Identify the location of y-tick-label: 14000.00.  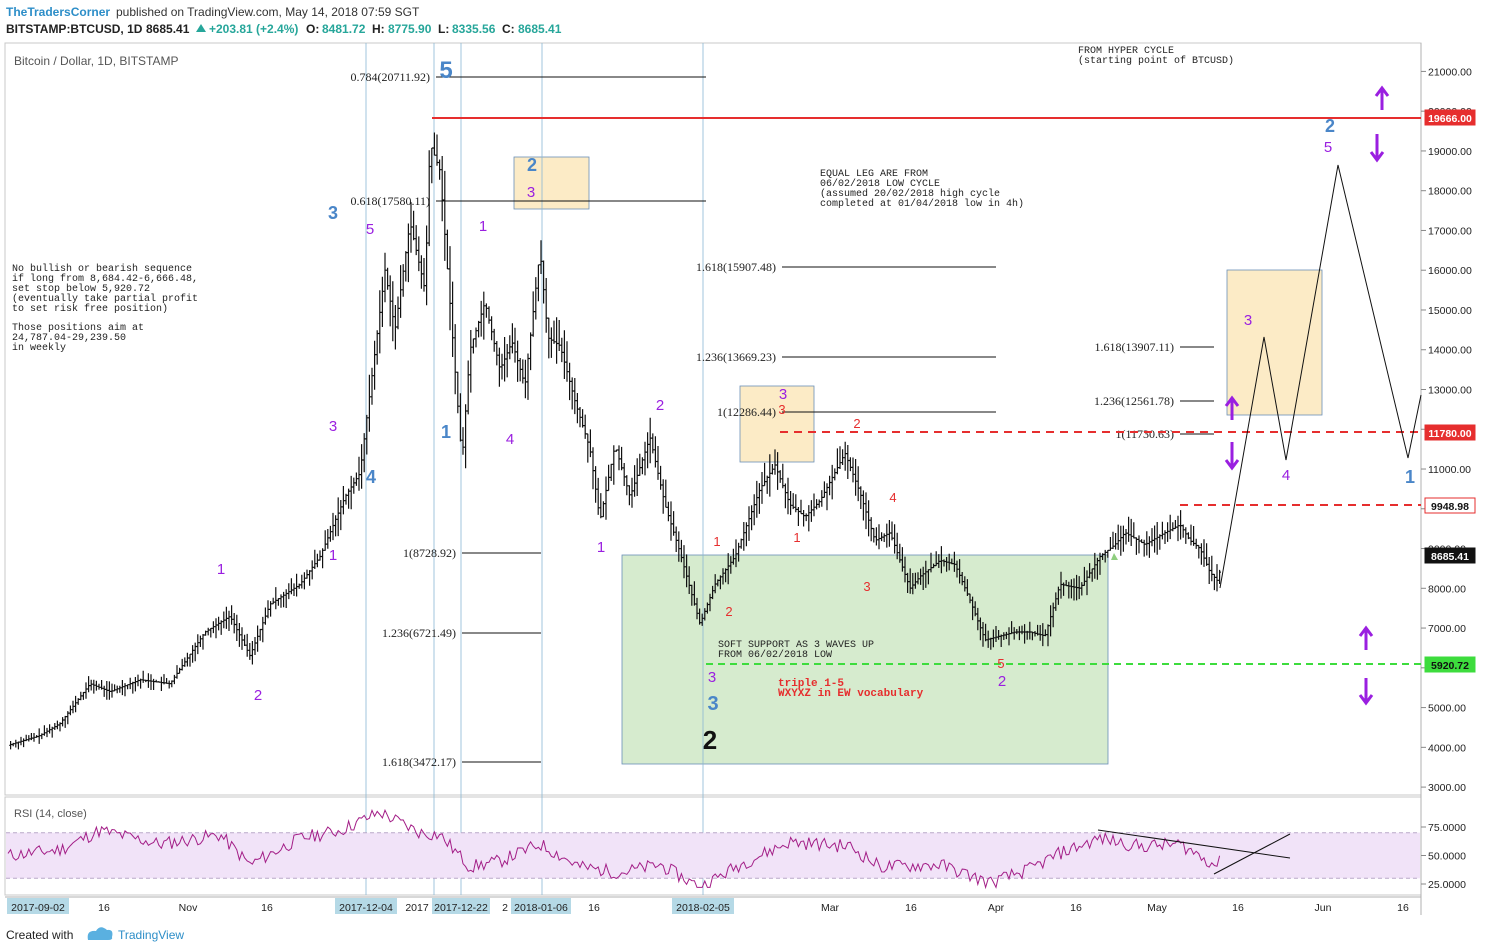
(1450, 351).